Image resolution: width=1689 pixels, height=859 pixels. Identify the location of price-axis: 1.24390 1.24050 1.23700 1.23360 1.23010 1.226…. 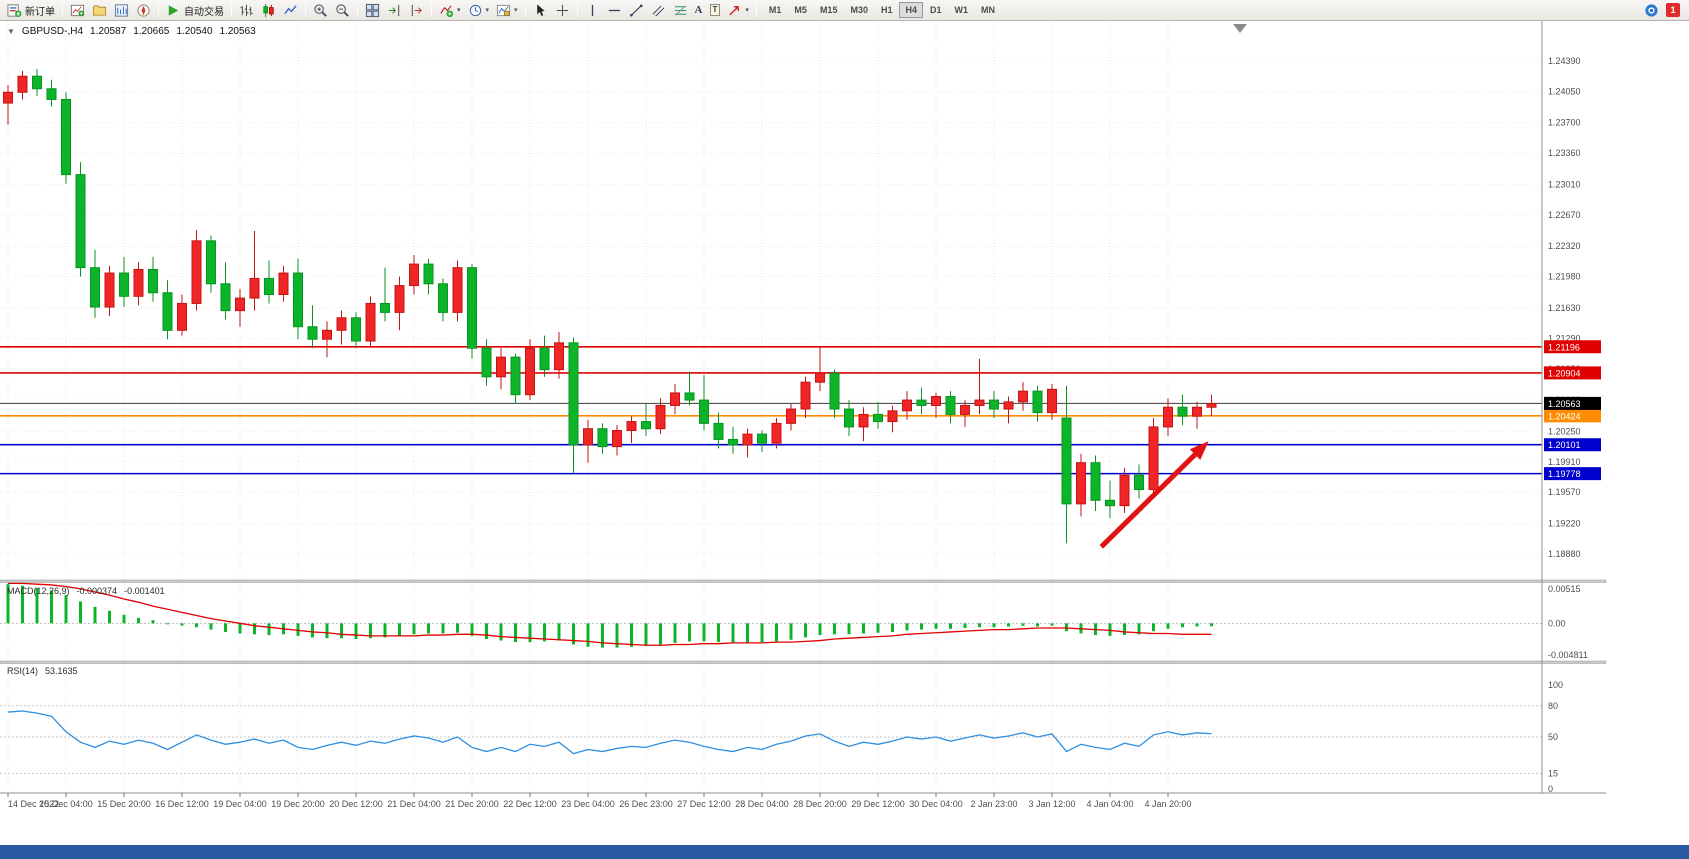
(1572, 425).